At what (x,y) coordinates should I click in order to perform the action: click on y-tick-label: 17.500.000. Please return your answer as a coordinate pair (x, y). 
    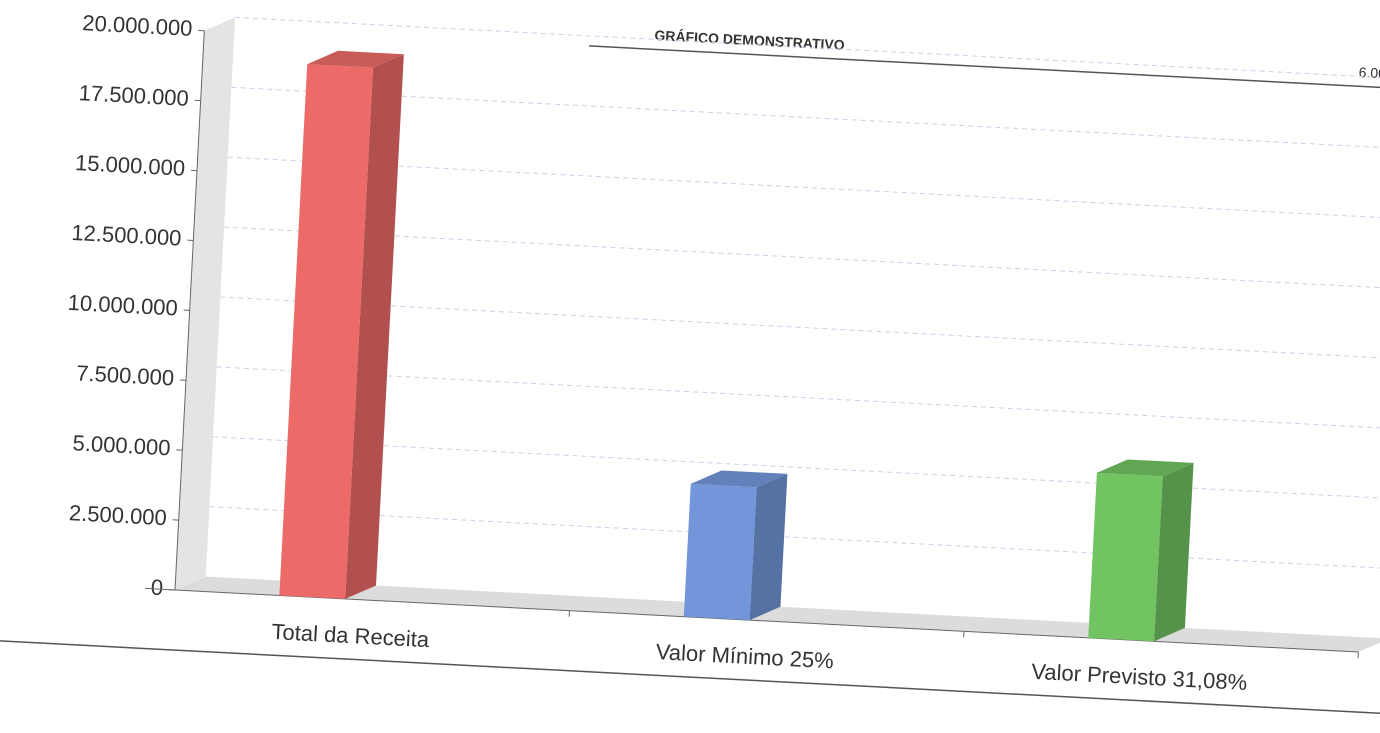
    Looking at the image, I should click on (133, 95).